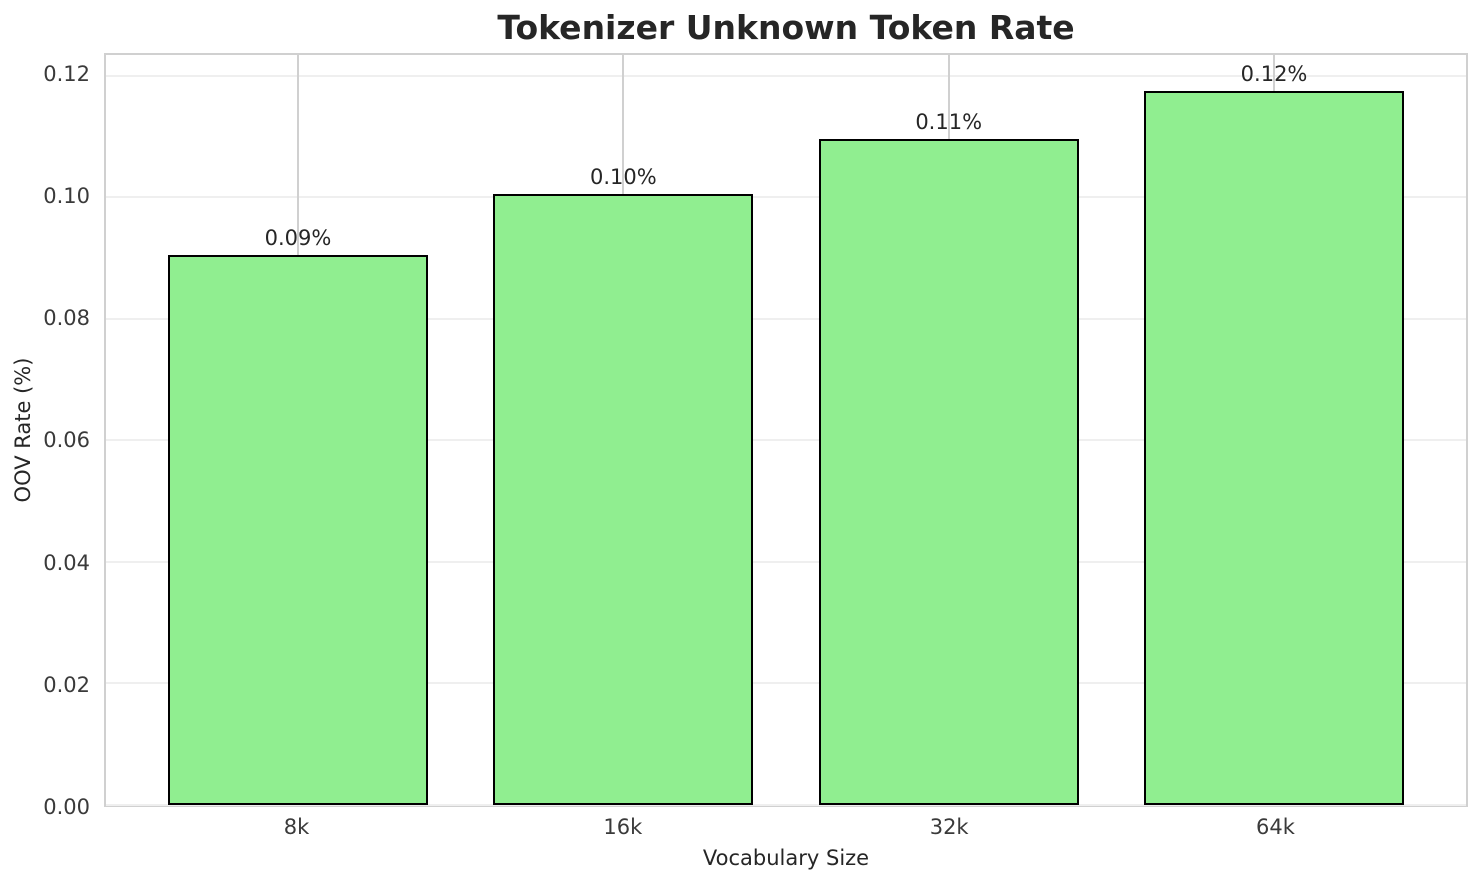  I want to click on y-tick-label: 0.02, so click(66, 684).